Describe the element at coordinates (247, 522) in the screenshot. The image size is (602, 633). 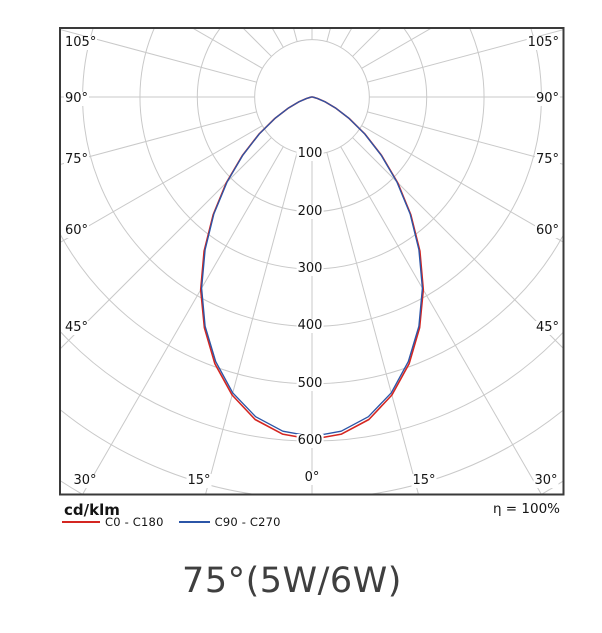
I see `legend-label: C90 - C270` at that location.